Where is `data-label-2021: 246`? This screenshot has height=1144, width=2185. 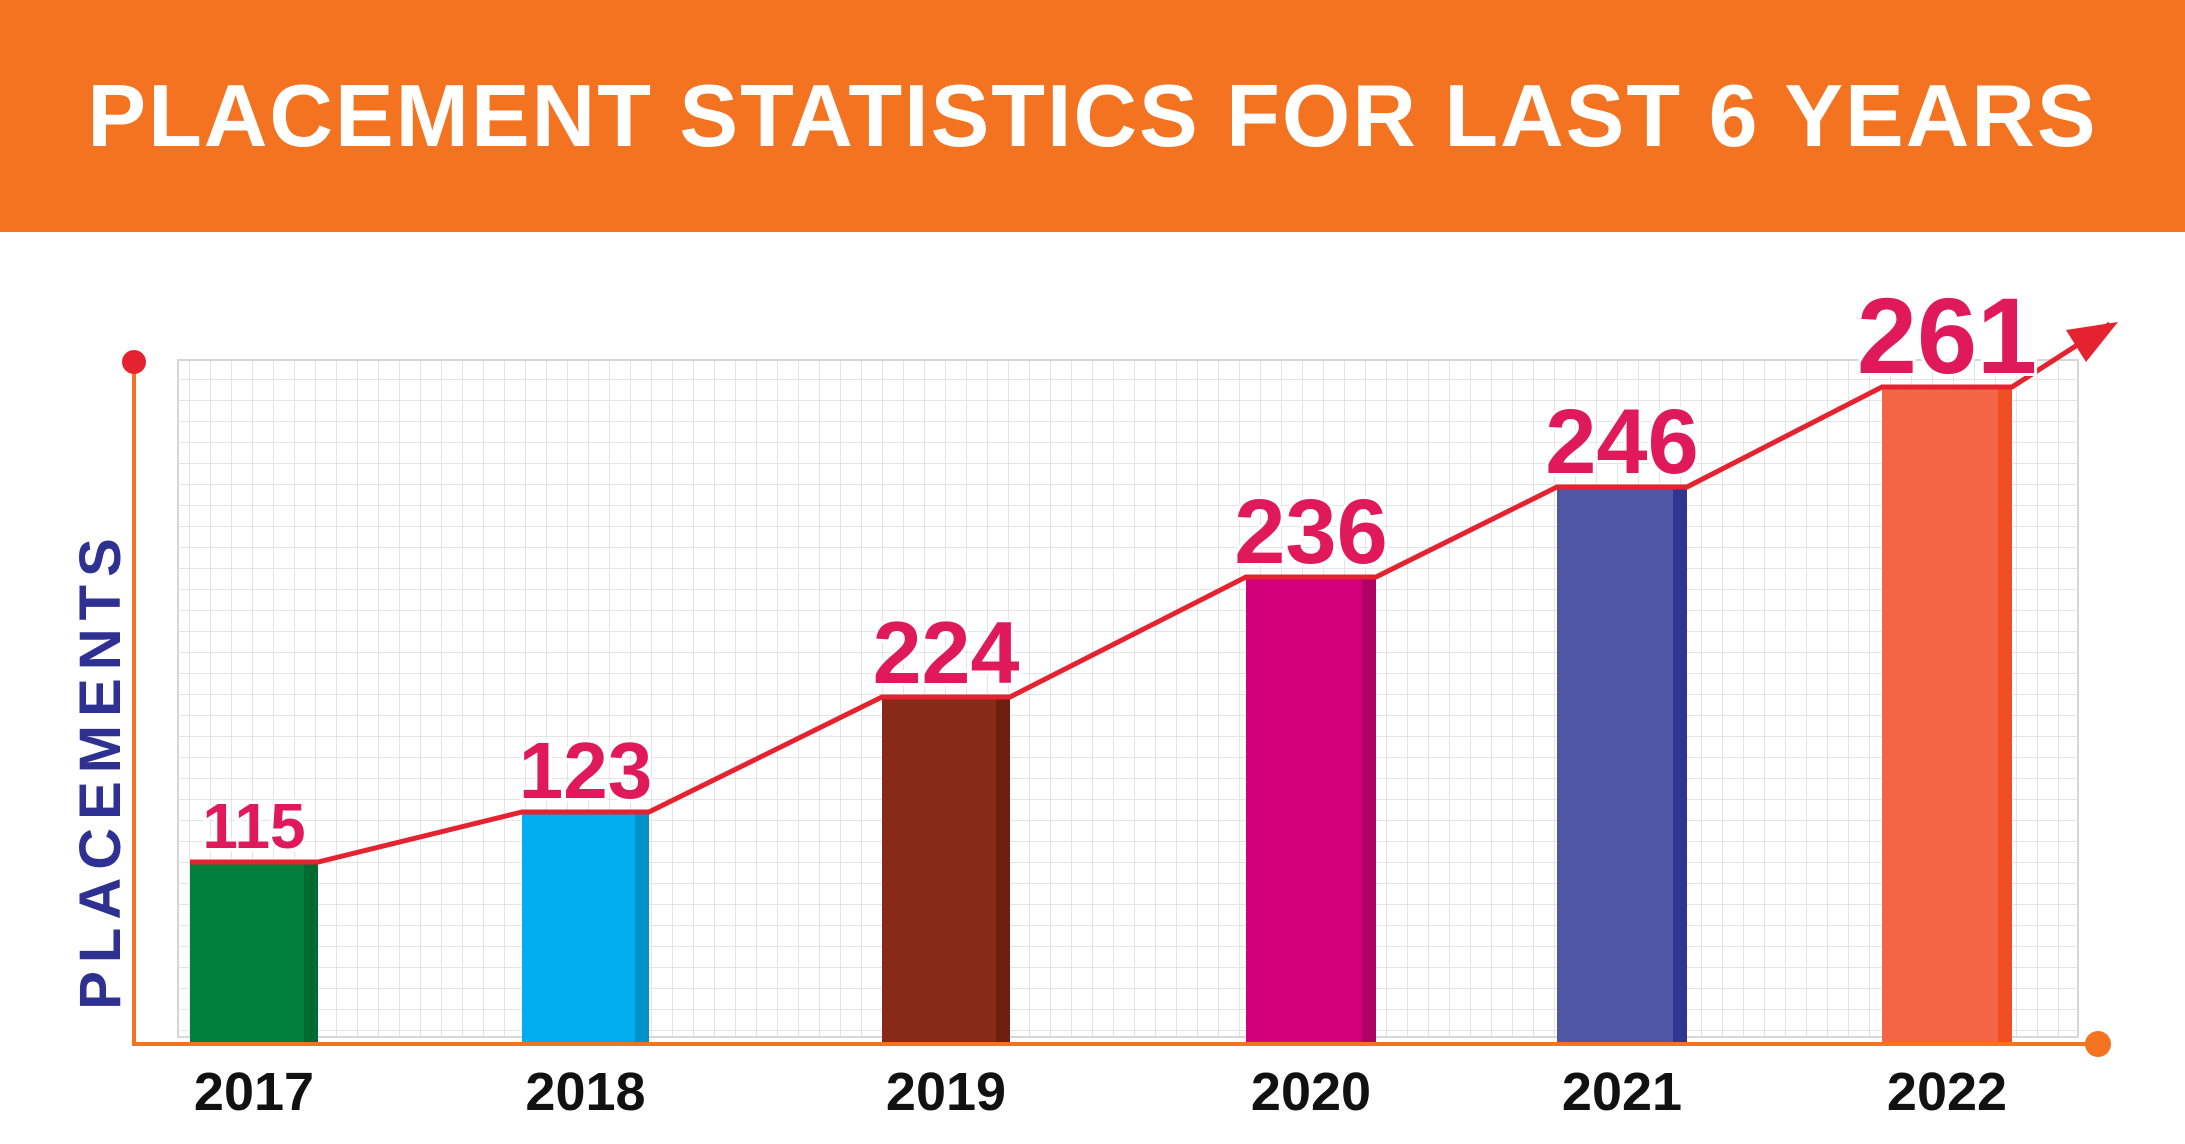 data-label-2021: 246 is located at coordinates (1622, 442).